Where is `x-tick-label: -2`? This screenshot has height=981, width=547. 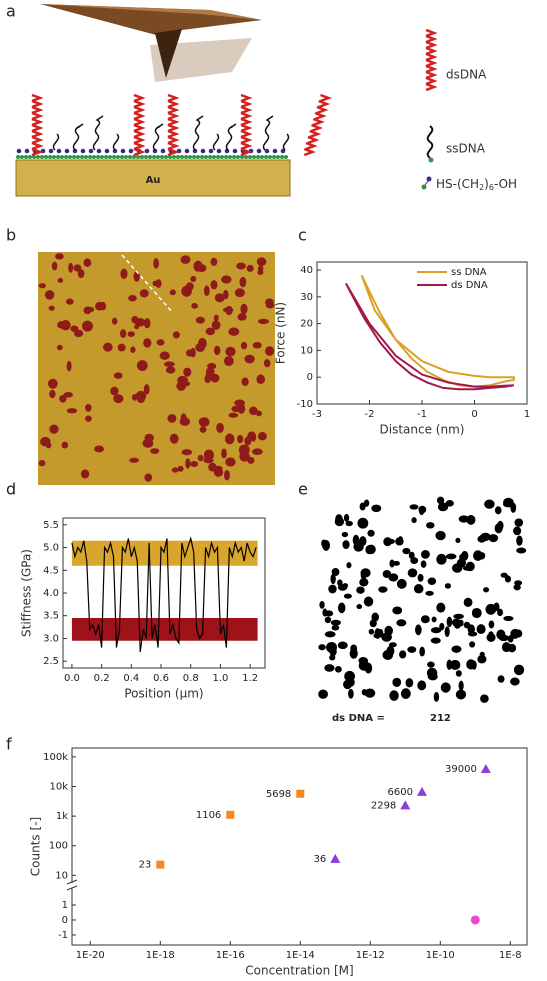 x-tick-label: -2 is located at coordinates (370, 414).